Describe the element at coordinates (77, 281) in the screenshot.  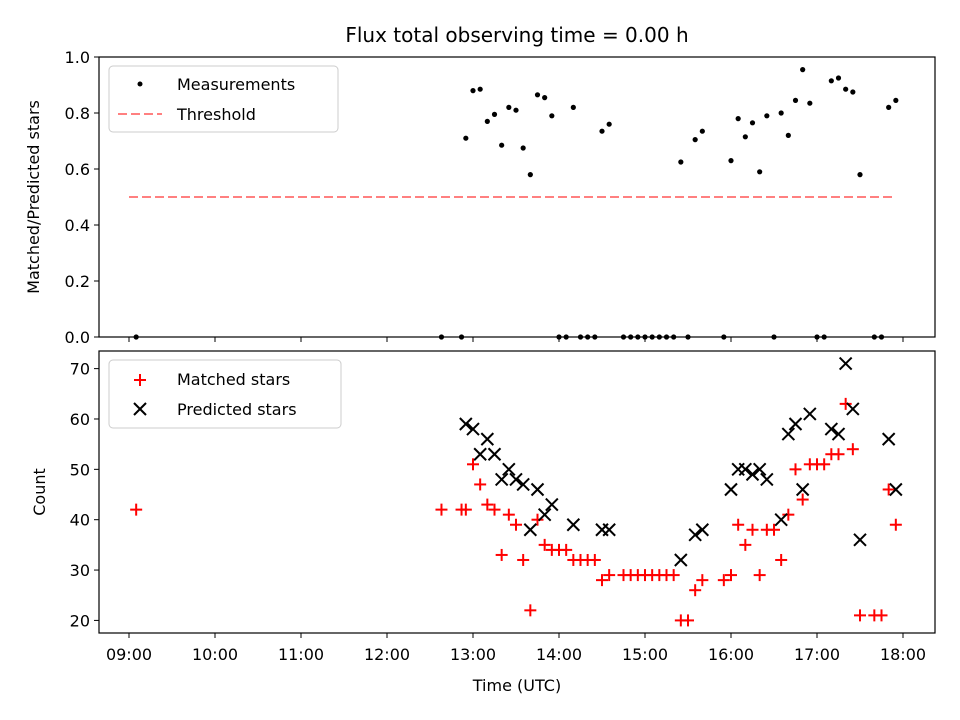
I see `top-y-tick-label: 0.2` at that location.